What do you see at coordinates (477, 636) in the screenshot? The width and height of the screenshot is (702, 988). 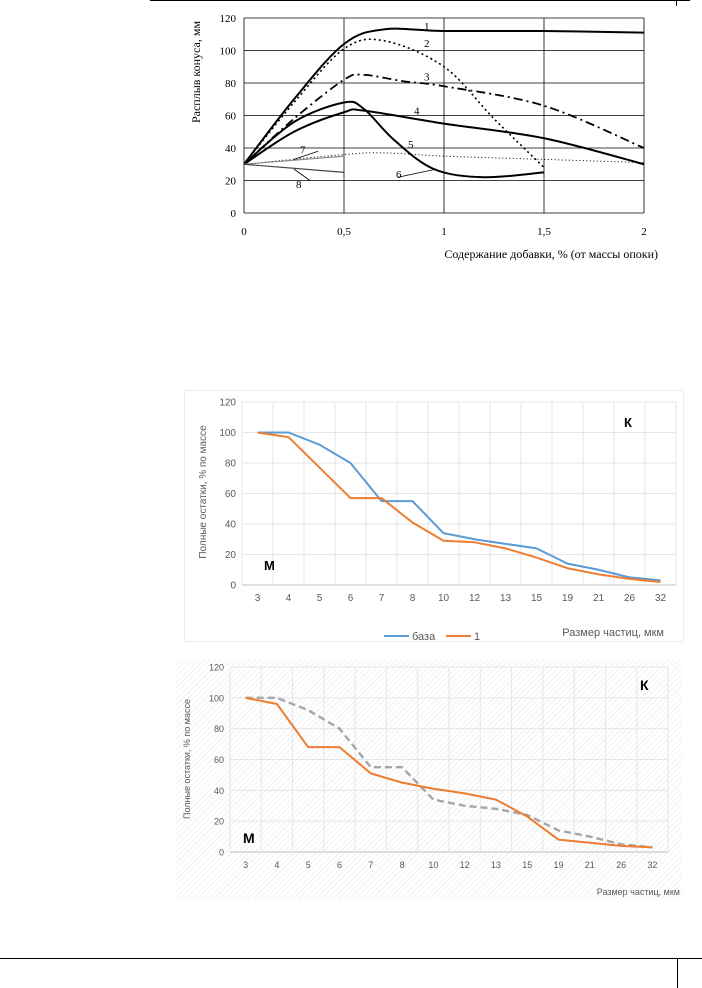 I see `legend-label-1: 1` at bounding box center [477, 636].